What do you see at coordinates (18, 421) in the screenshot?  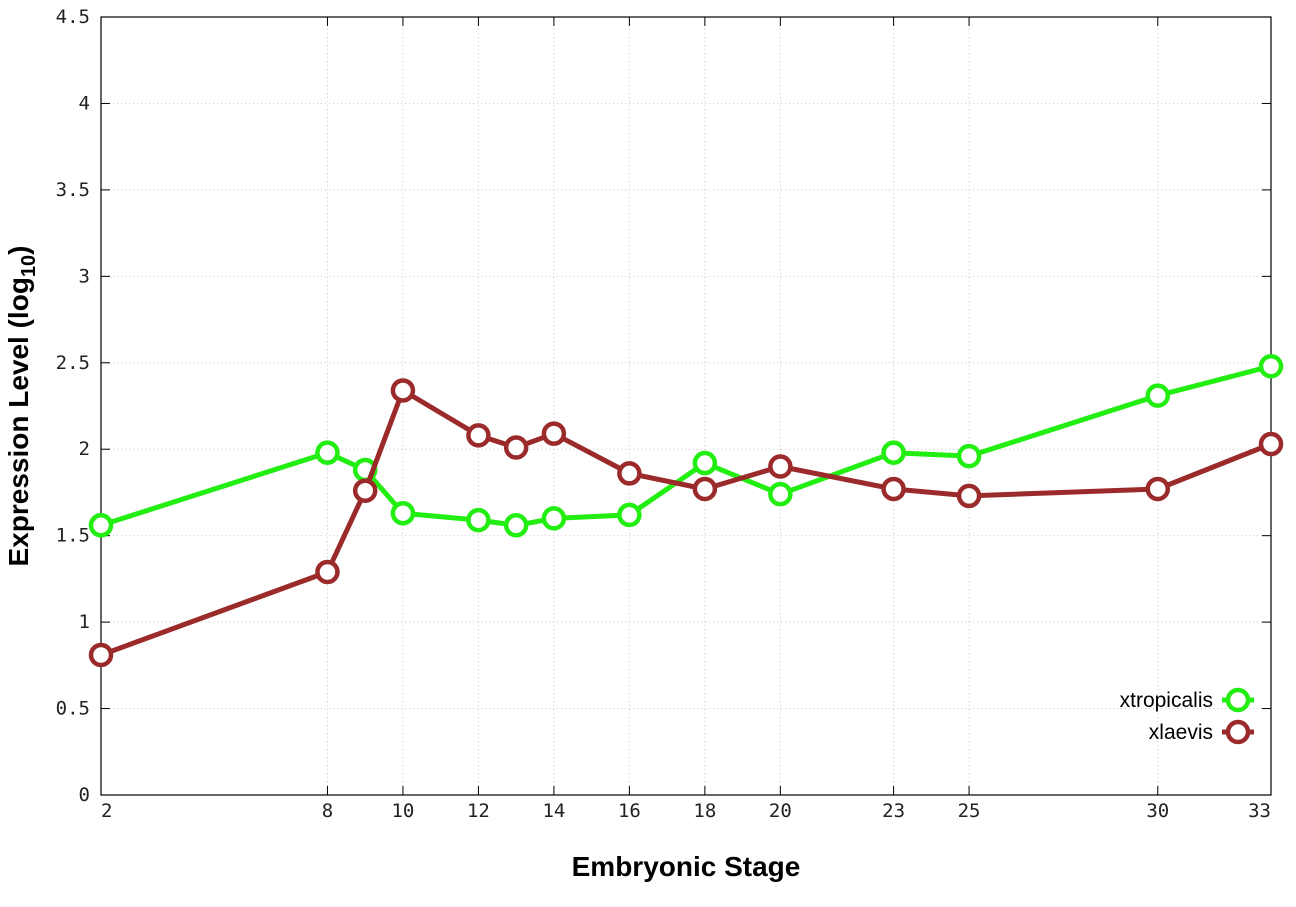 I see `y-axis-title-main: Expression Level (log` at bounding box center [18, 421].